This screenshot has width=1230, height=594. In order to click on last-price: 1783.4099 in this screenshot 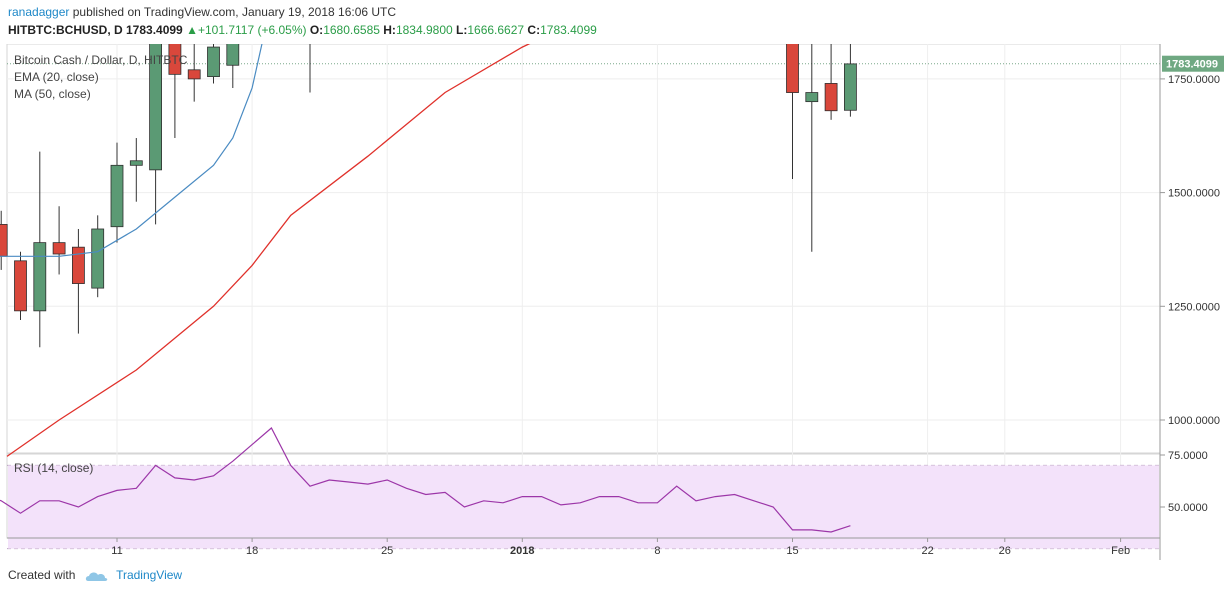, I will do `click(154, 30)`.